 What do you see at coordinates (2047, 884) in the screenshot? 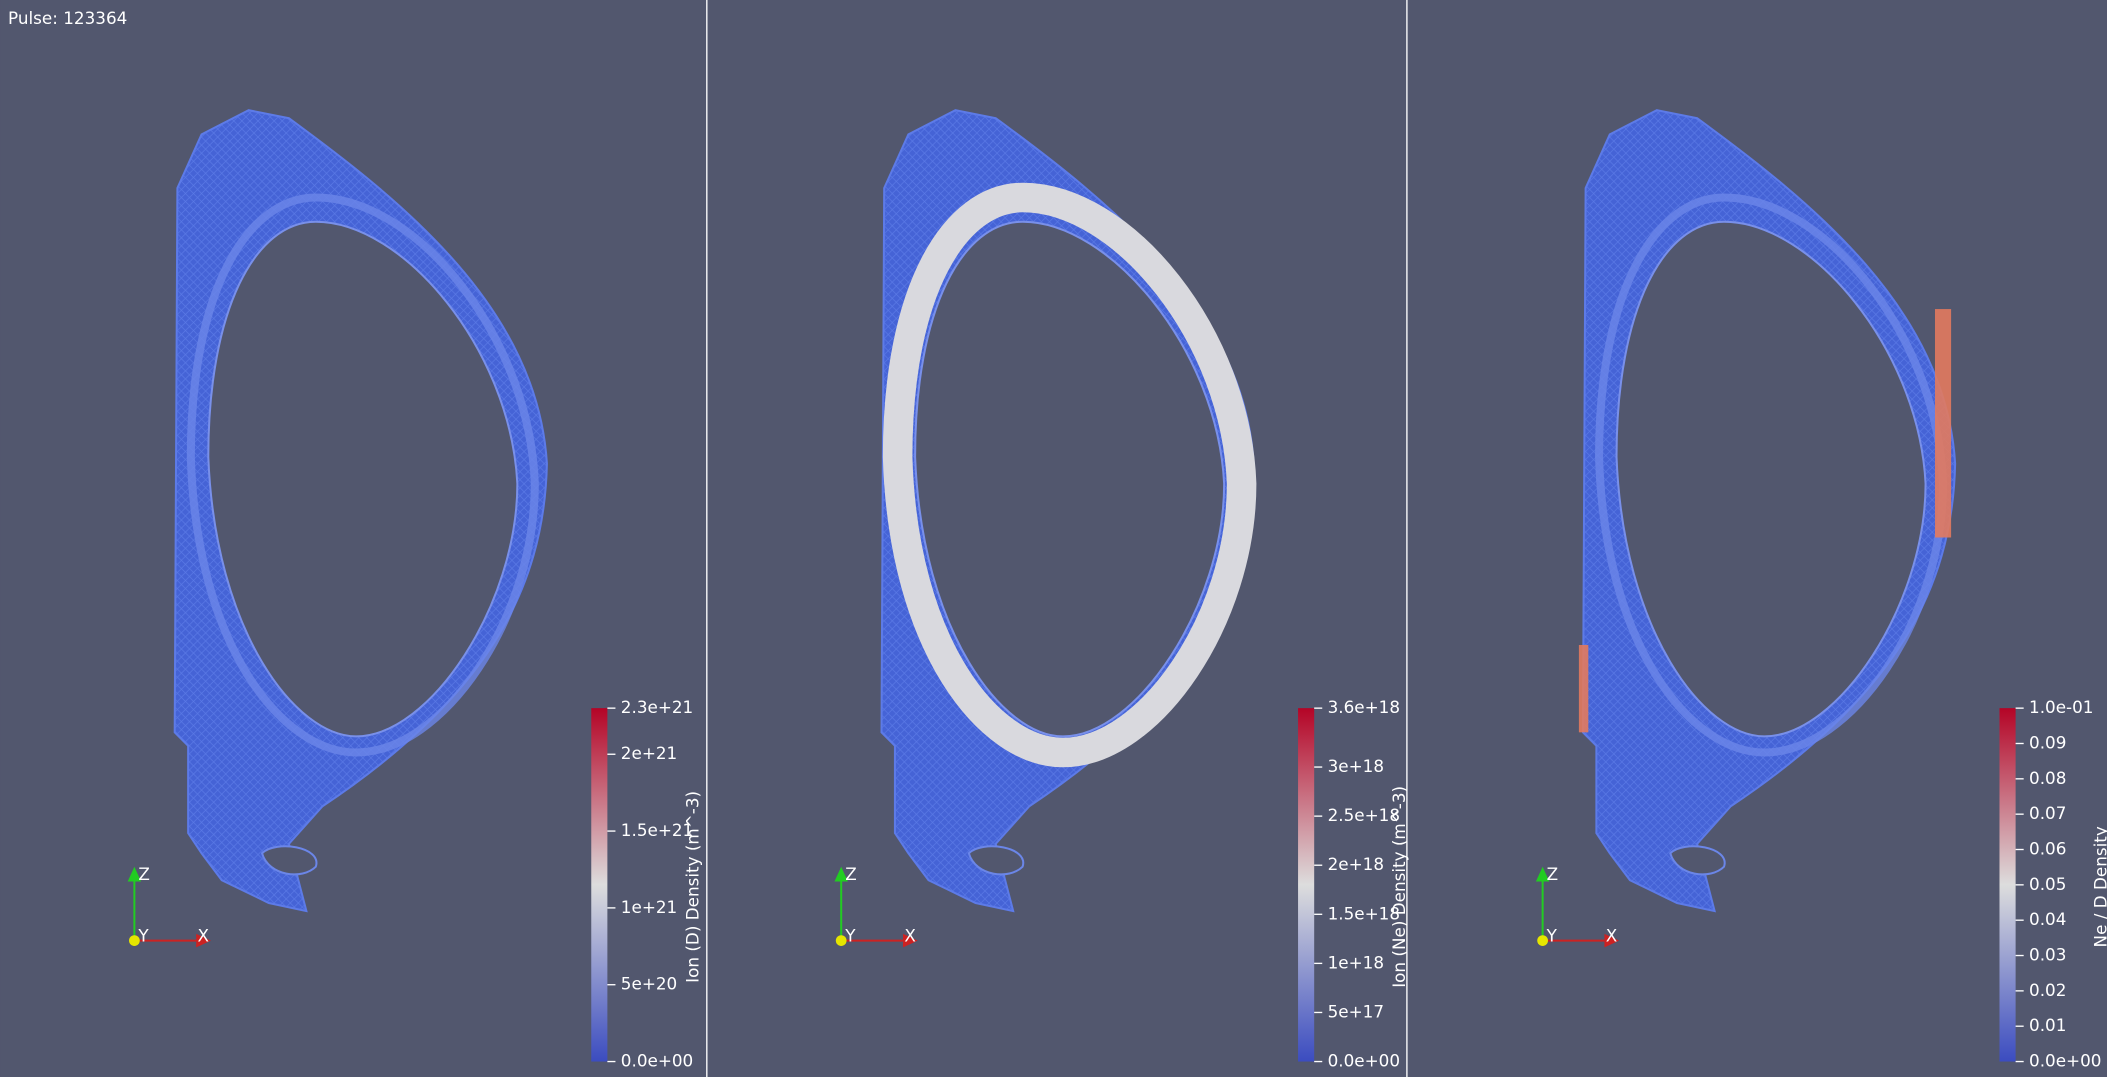
I see `colorbar-tick-label: 0.05` at bounding box center [2047, 884].